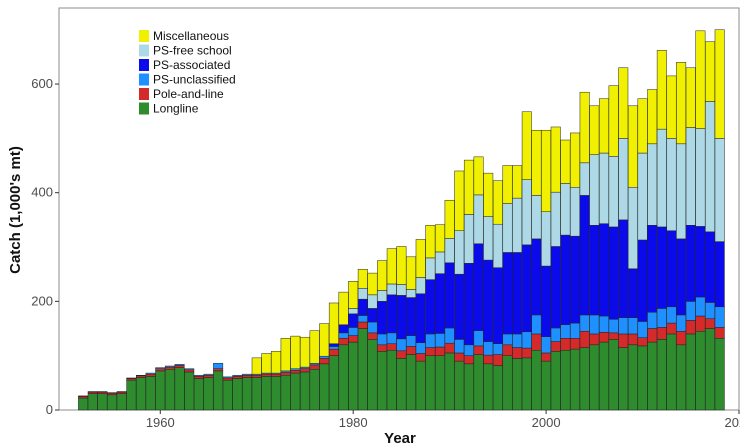 The height and width of the screenshot is (446, 740). Describe the element at coordinates (382, 348) in the screenshot. I see `bar-pole-and-line-1983` at that location.